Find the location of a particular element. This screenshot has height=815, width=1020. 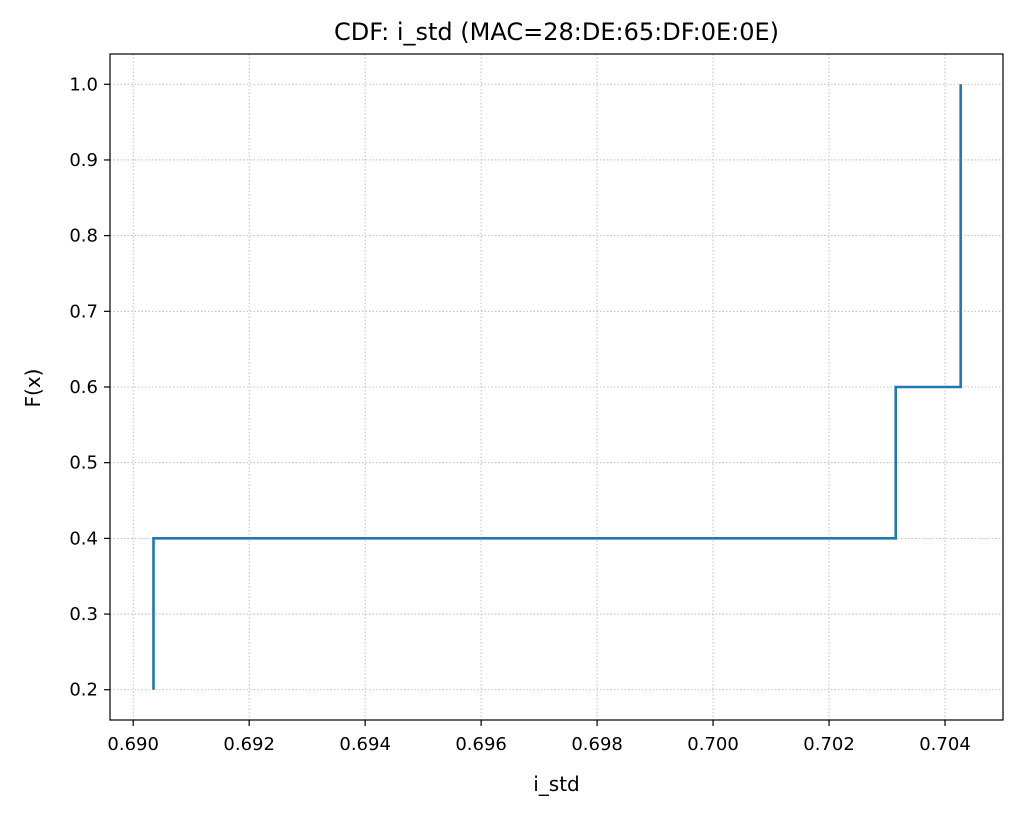

x-tick-label: 0.702 is located at coordinates (829, 744).